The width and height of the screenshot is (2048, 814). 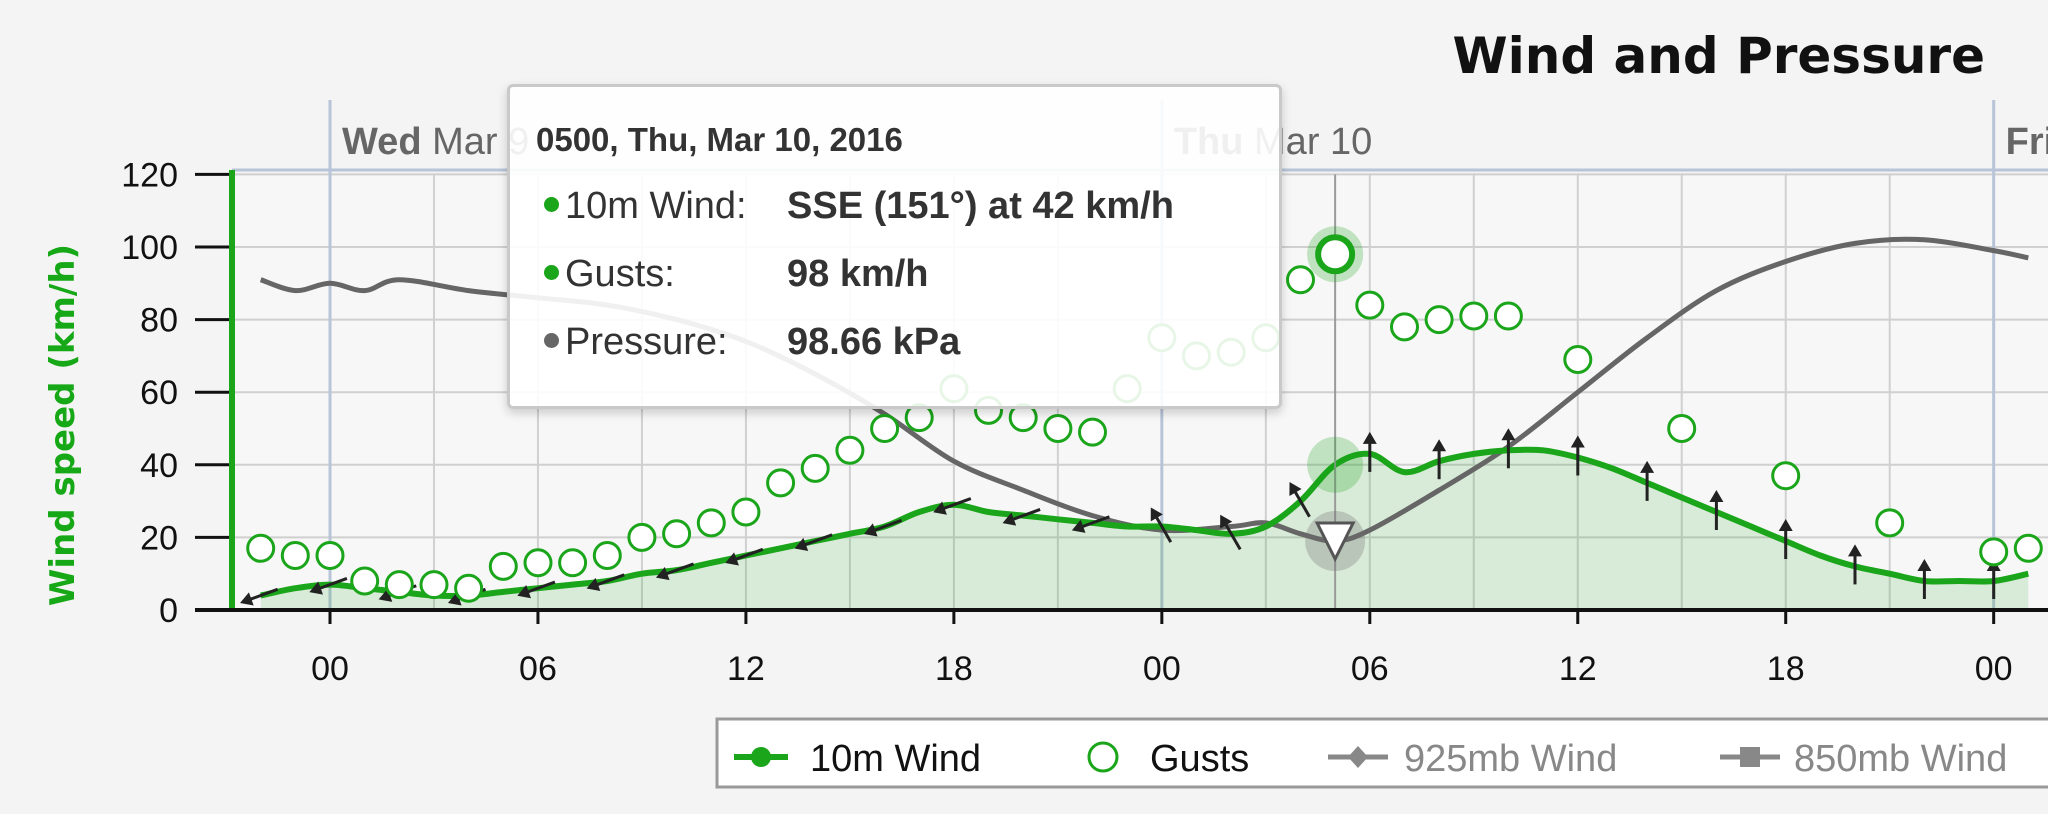 I want to click on wind-dot-icon, so click(x=551, y=205).